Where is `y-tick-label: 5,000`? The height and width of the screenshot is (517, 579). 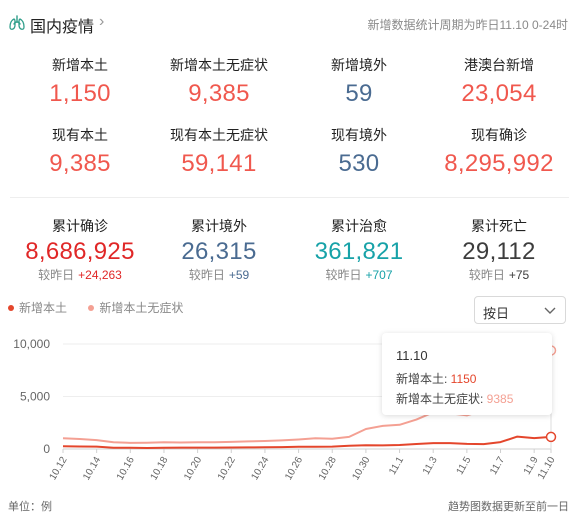
y-tick-label: 5,000 is located at coordinates (35, 397).